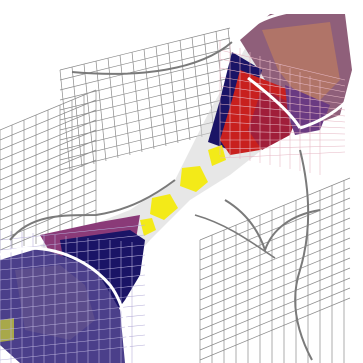 The width and height of the screenshot is (363, 363). I want to click on corner-lens-upper-warm, so click(301, 66).